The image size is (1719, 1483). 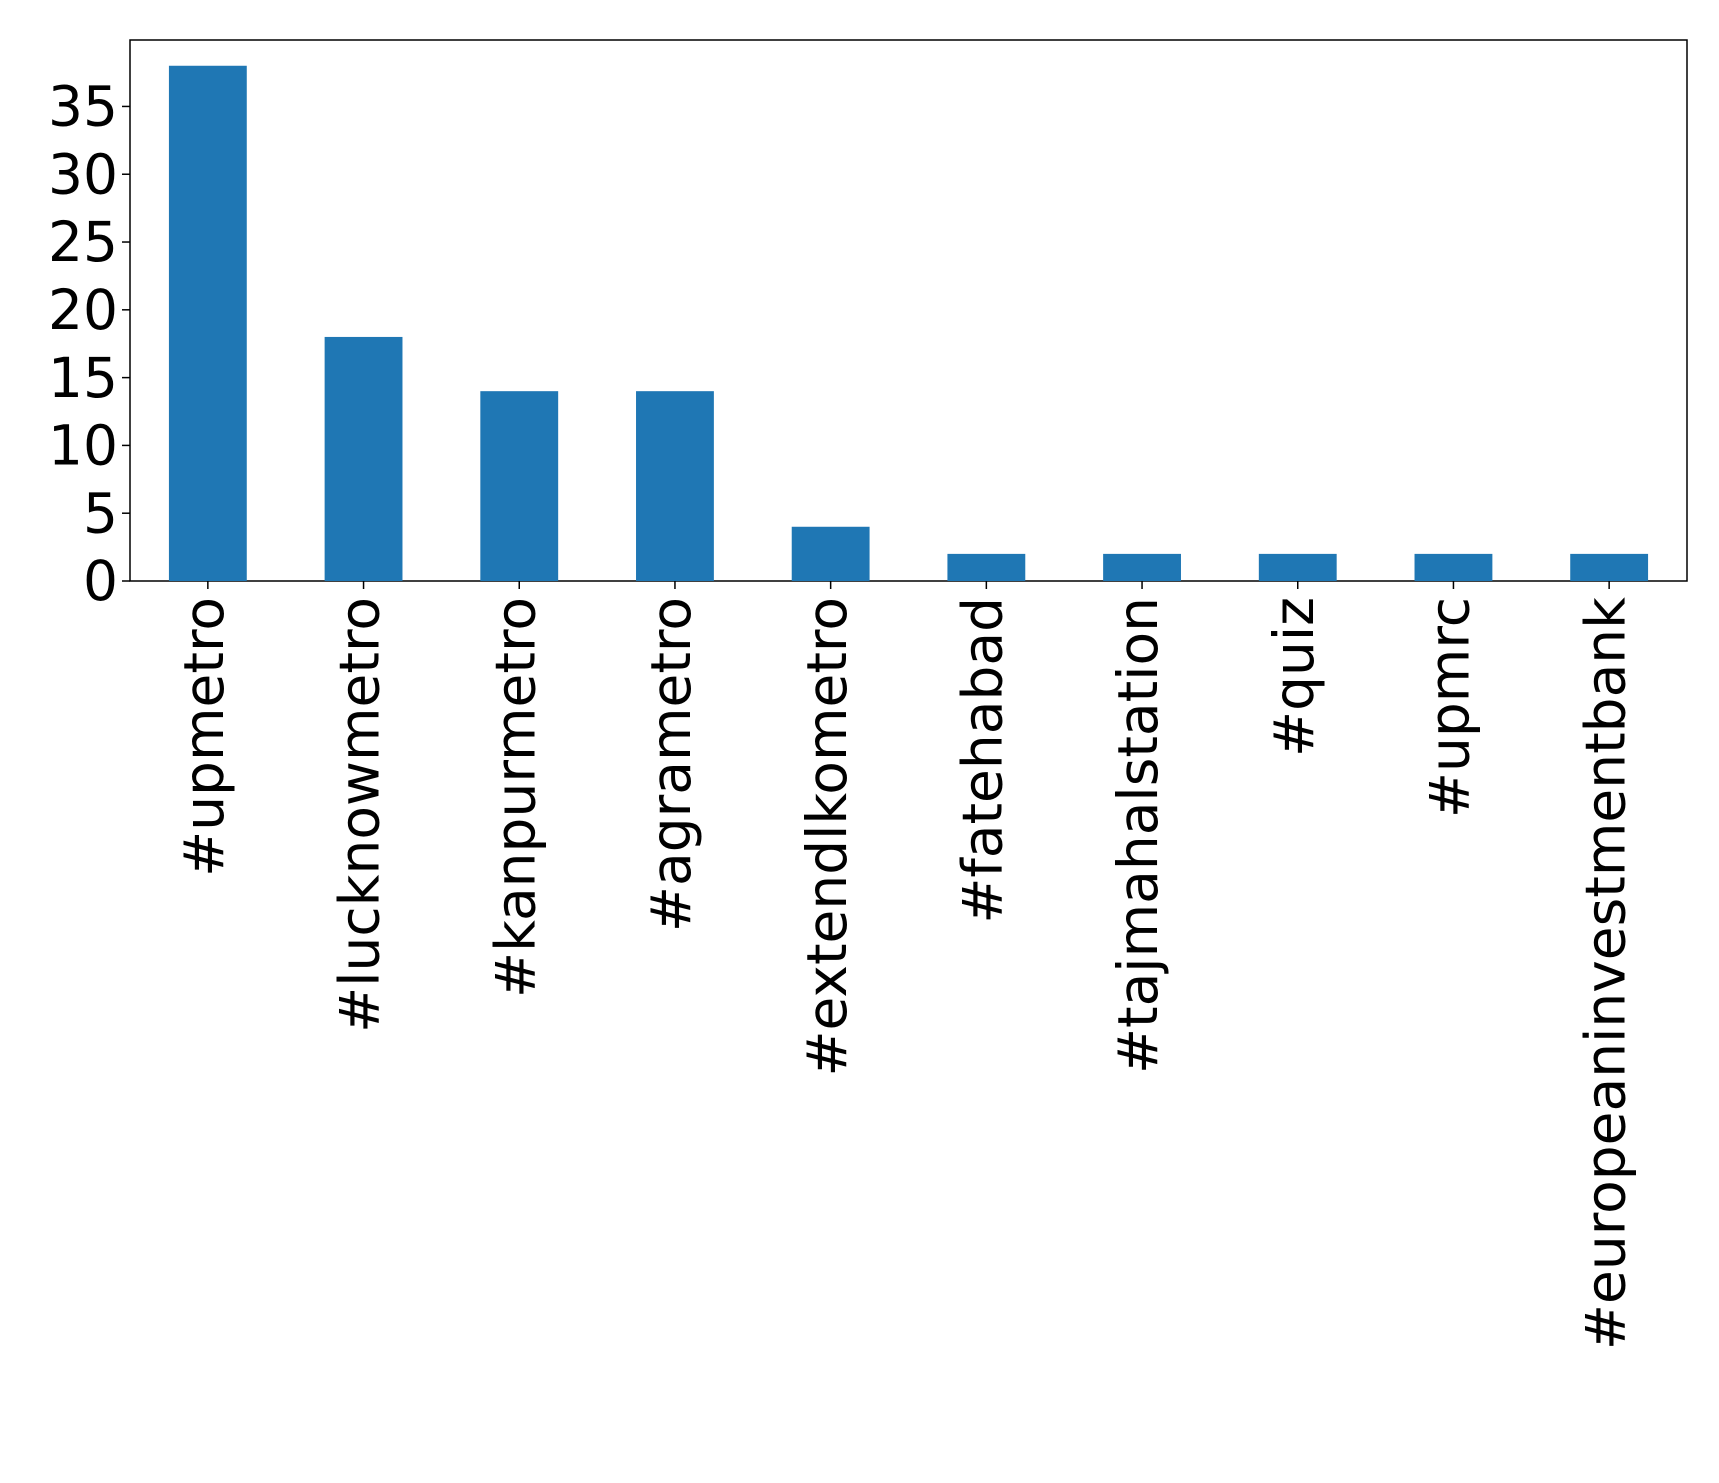 What do you see at coordinates (100, 581) in the screenshot?
I see `y-tick-label: 0` at bounding box center [100, 581].